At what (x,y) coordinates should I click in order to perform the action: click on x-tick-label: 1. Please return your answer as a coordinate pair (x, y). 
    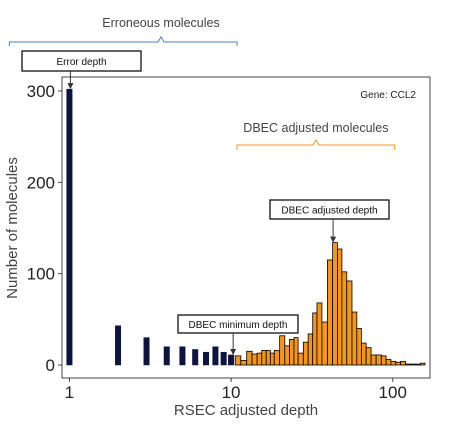
    Looking at the image, I should click on (69, 392).